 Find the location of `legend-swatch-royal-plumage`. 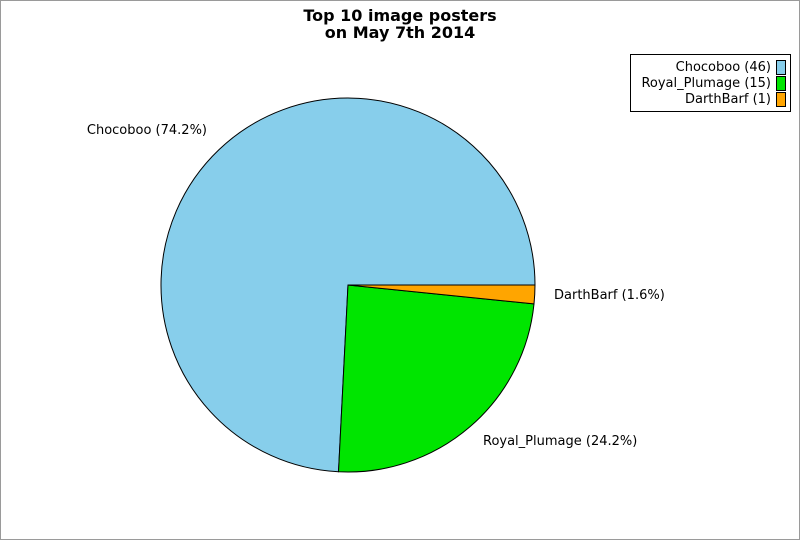

legend-swatch-royal-plumage is located at coordinates (781, 83).